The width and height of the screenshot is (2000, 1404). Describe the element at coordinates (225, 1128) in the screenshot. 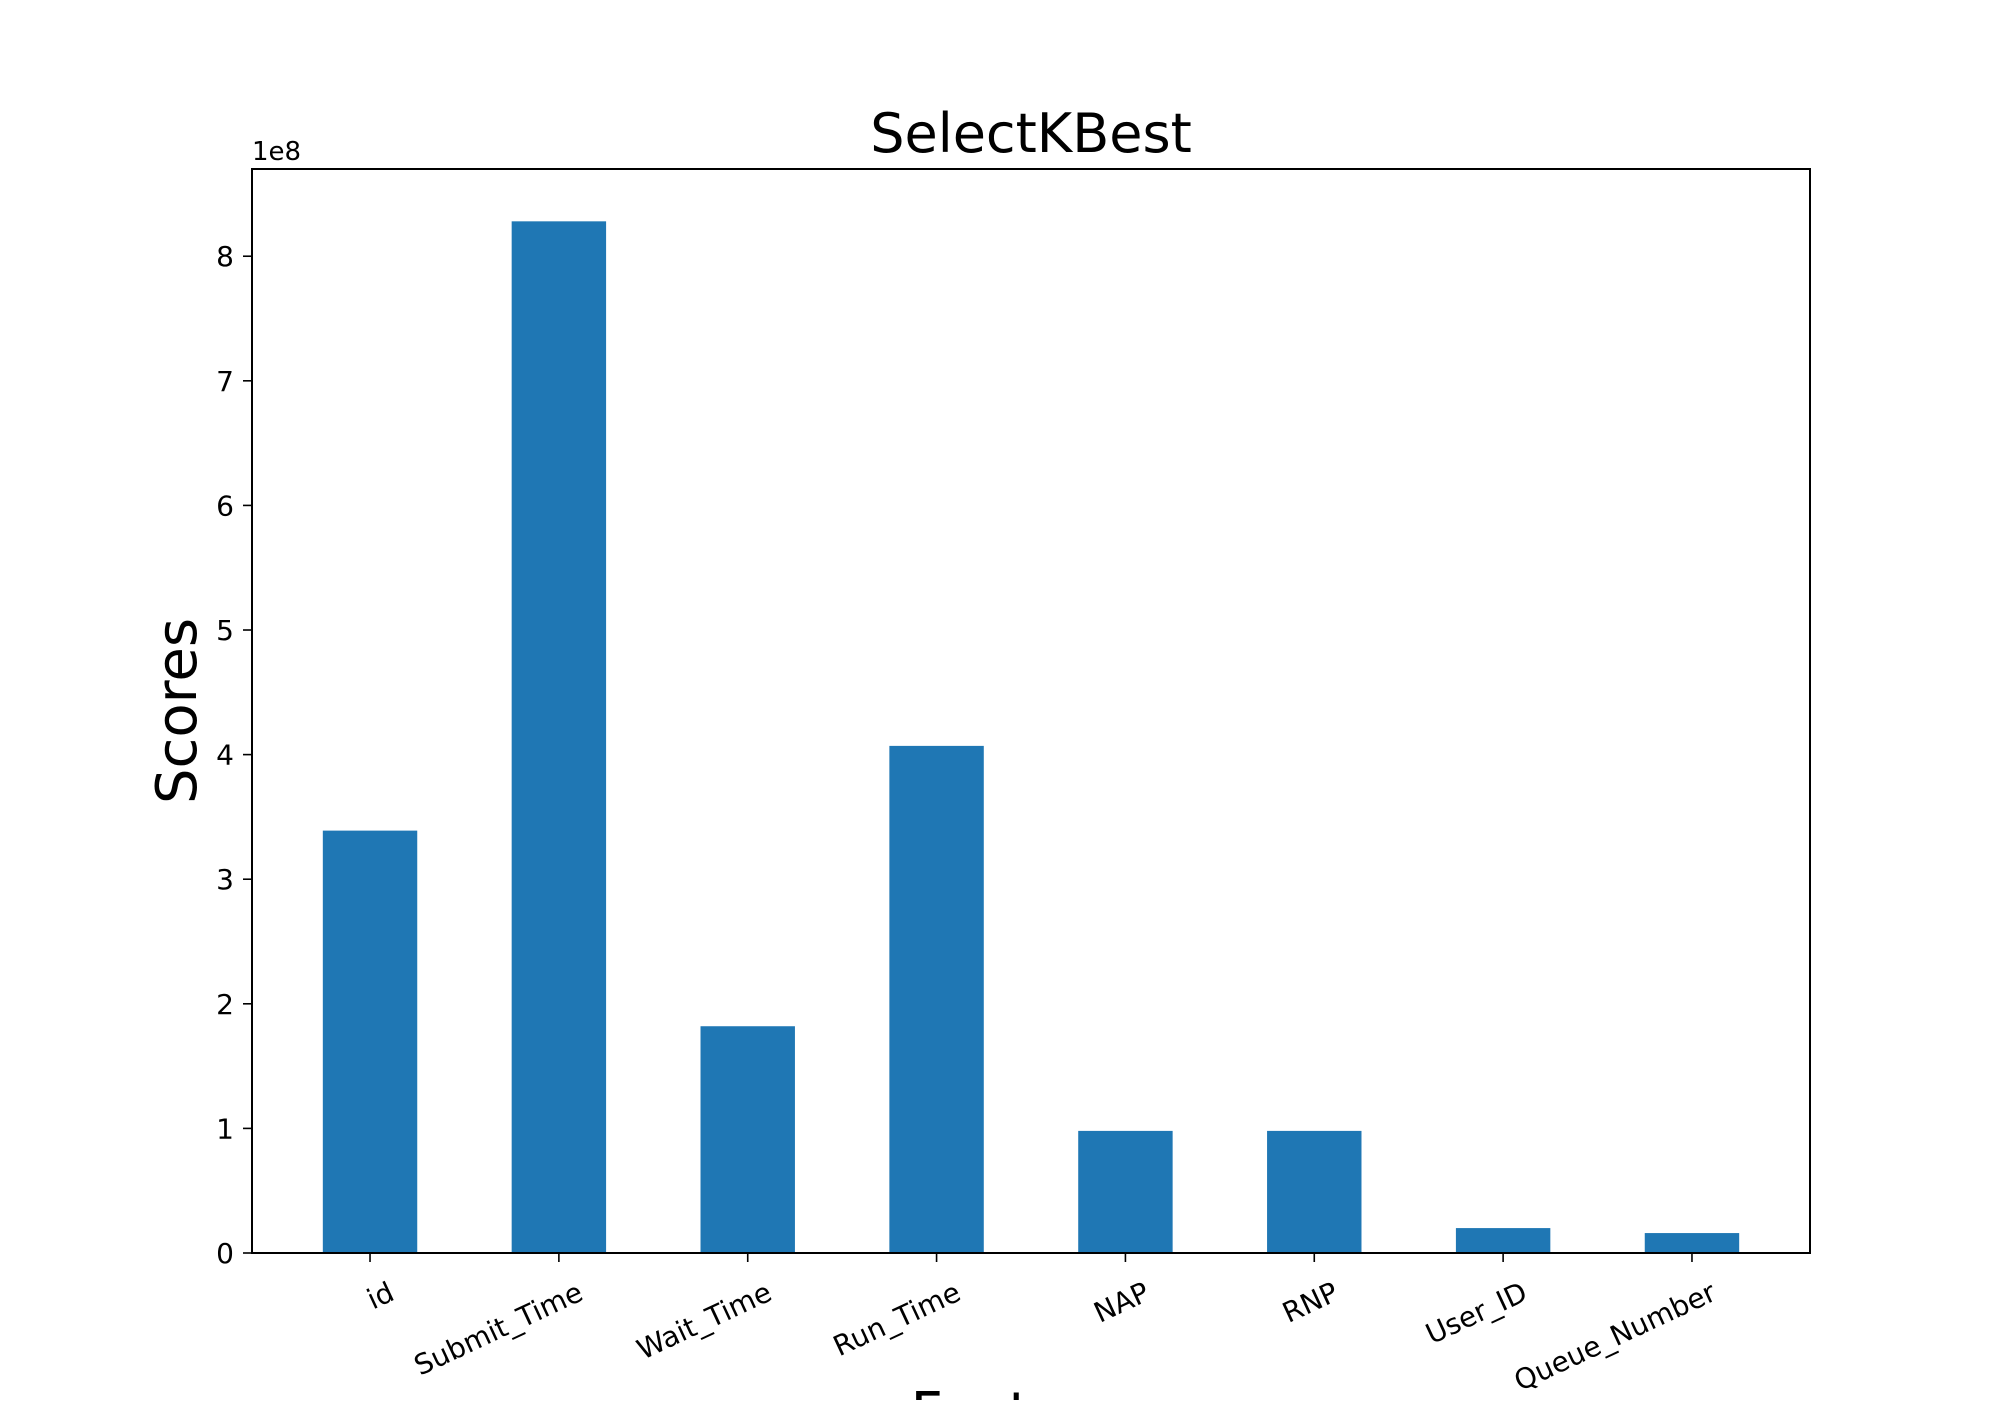

I see `y-tick-label: 1` at that location.